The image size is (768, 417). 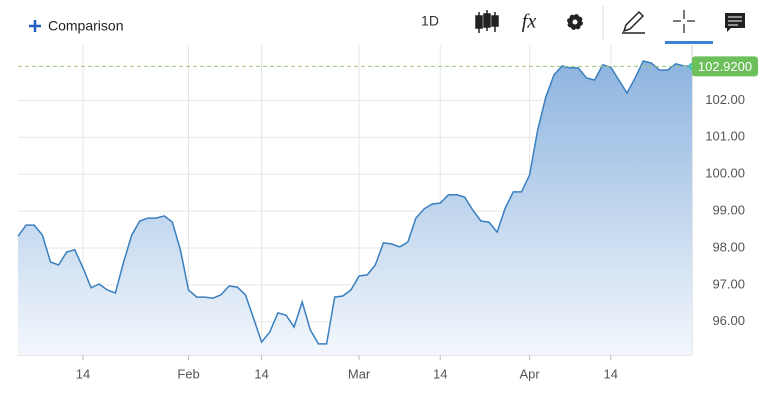 What do you see at coordinates (575, 22) in the screenshot?
I see `settings-icon` at bounding box center [575, 22].